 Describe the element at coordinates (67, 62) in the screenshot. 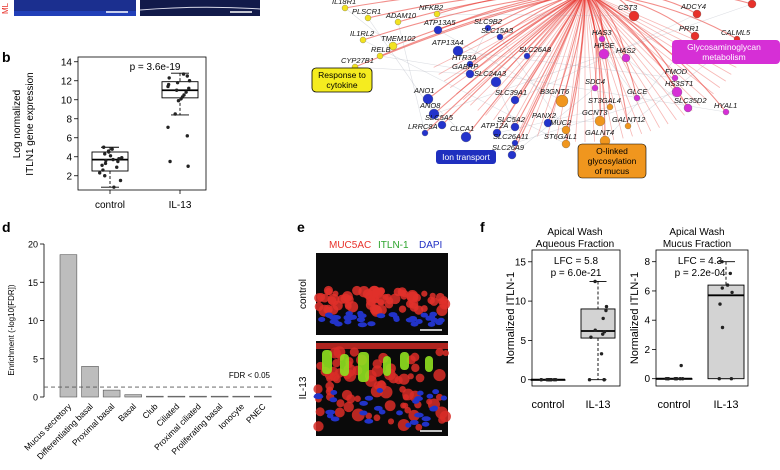

I see `y-tick-label: 14` at that location.